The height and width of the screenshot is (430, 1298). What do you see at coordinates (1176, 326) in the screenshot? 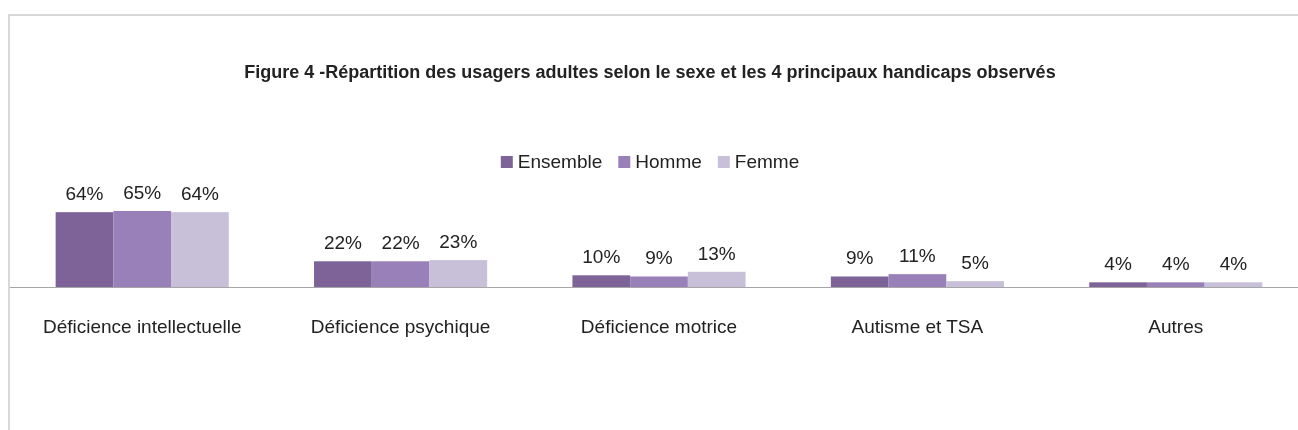
I see `x-tick-label: Autres` at bounding box center [1176, 326].